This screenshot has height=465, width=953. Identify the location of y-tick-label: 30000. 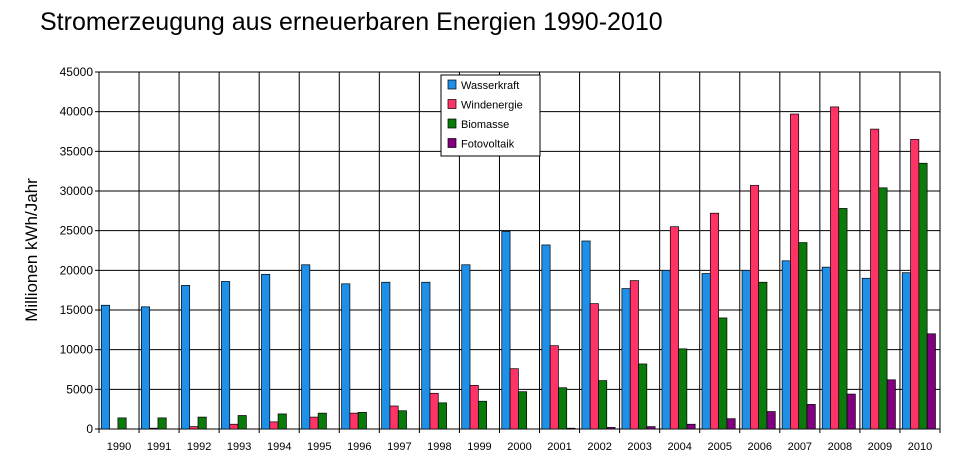
(77, 191).